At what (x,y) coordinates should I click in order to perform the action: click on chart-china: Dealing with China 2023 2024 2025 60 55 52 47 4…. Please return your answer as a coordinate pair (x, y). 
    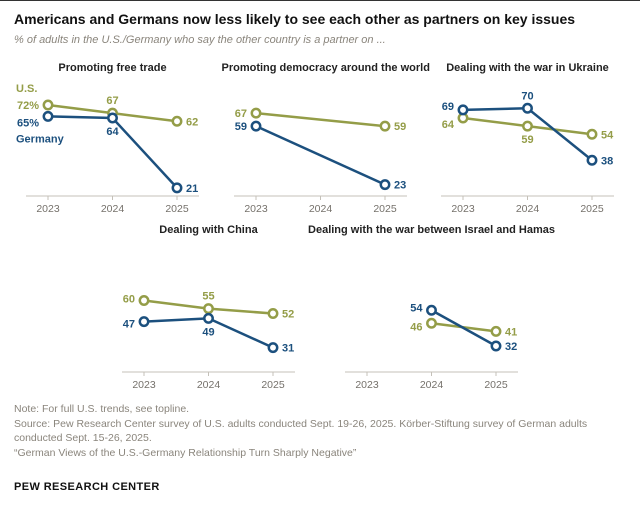
    Looking at the image, I should click on (208, 309).